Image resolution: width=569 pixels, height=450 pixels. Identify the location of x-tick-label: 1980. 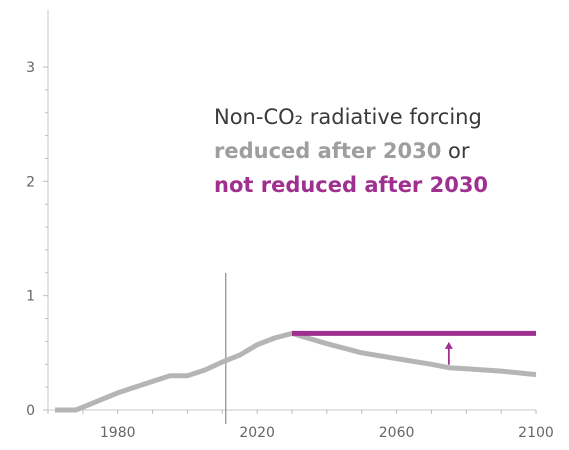
(118, 433).